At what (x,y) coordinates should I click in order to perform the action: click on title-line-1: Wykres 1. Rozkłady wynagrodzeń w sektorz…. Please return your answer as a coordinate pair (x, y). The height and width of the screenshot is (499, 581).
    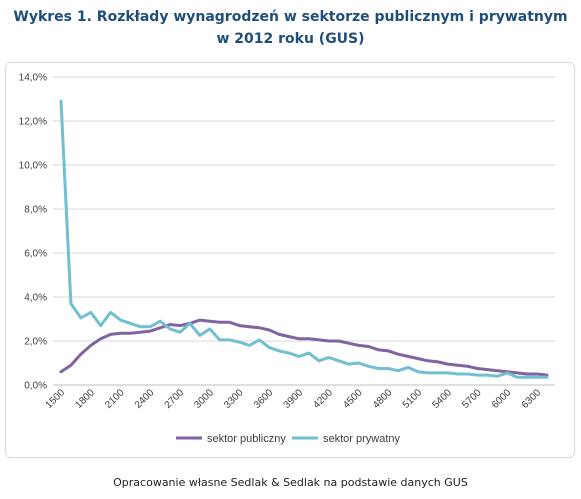
    Looking at the image, I should click on (290, 17).